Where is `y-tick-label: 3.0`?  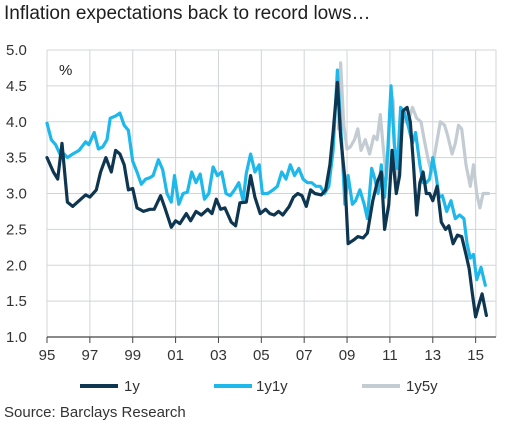 y-tick-label: 3.0 is located at coordinates (16, 194).